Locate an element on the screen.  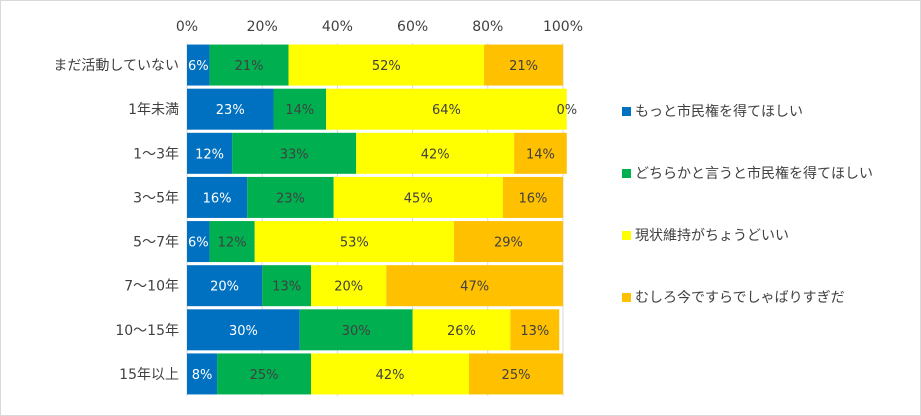
x-tick-label: 20% is located at coordinates (262, 27).